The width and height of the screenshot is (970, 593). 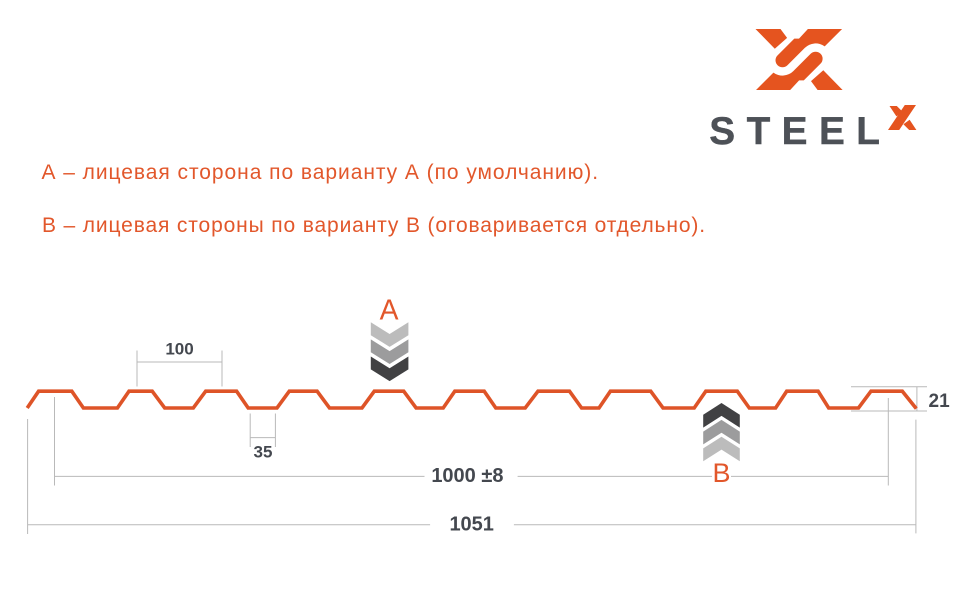 What do you see at coordinates (389, 309) in the screenshot?
I see `svg-text: А` at bounding box center [389, 309].